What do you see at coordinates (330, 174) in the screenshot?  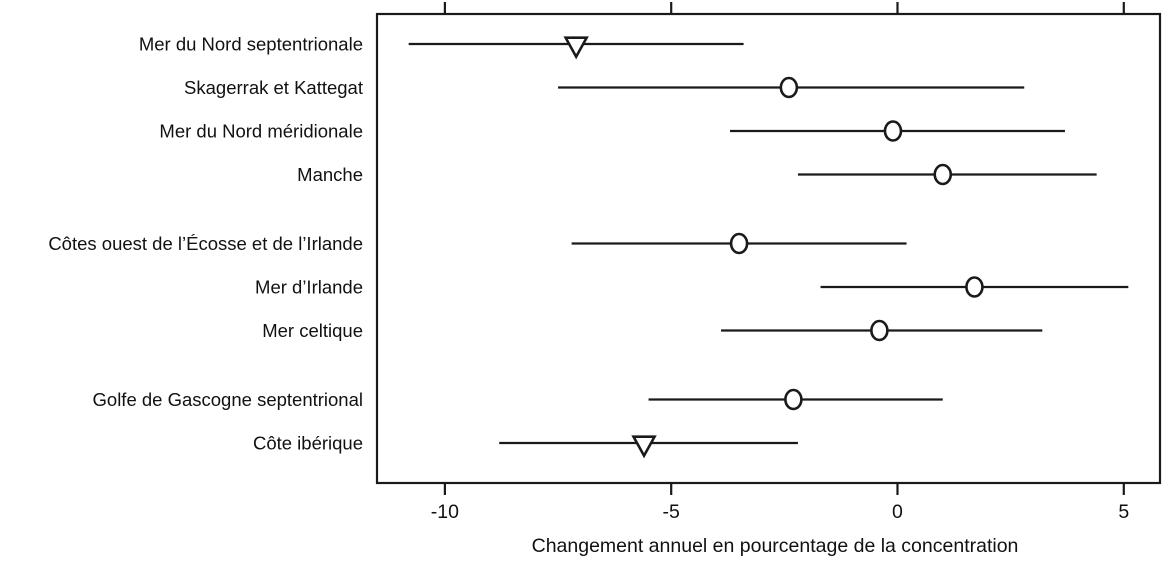 I see `category-label: Manche` at bounding box center [330, 174].